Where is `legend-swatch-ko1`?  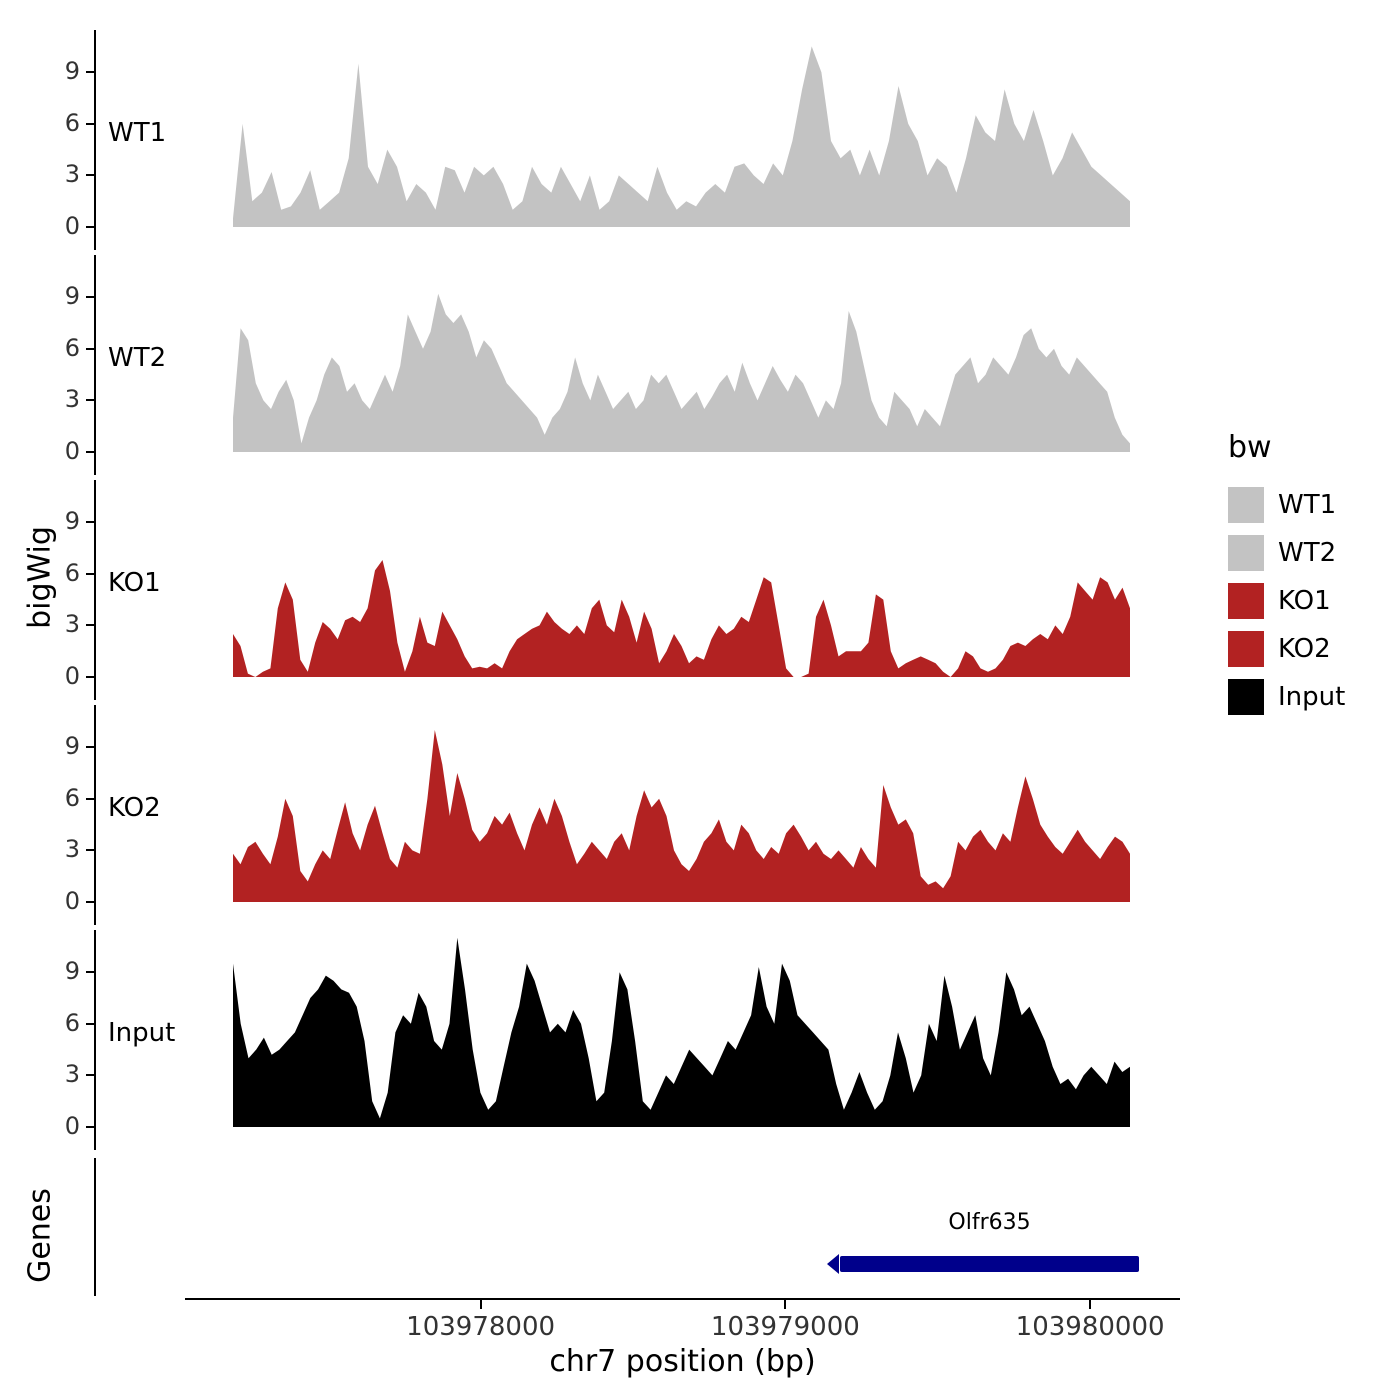
legend-swatch-ko1 is located at coordinates (1246, 601).